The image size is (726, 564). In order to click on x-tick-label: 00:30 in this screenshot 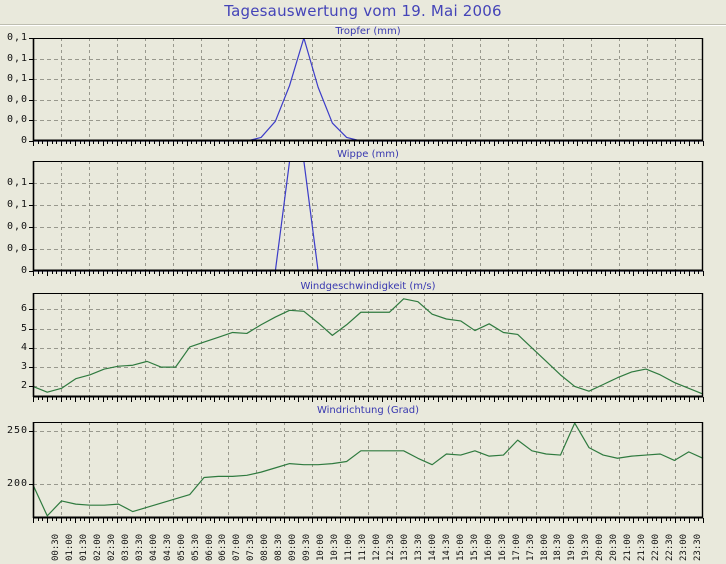, I will do `click(55, 547)`.